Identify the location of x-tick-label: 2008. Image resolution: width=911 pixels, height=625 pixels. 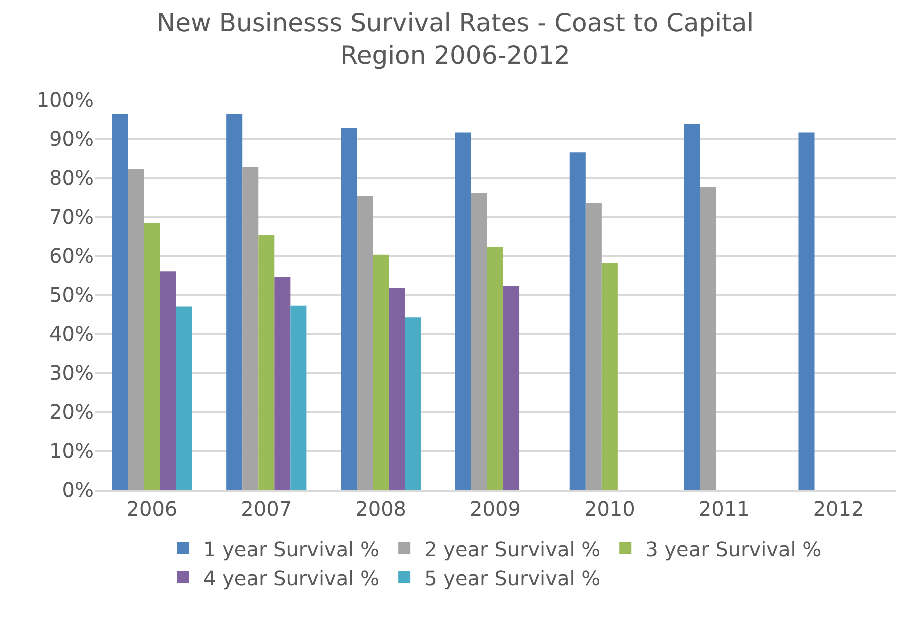
(381, 508).